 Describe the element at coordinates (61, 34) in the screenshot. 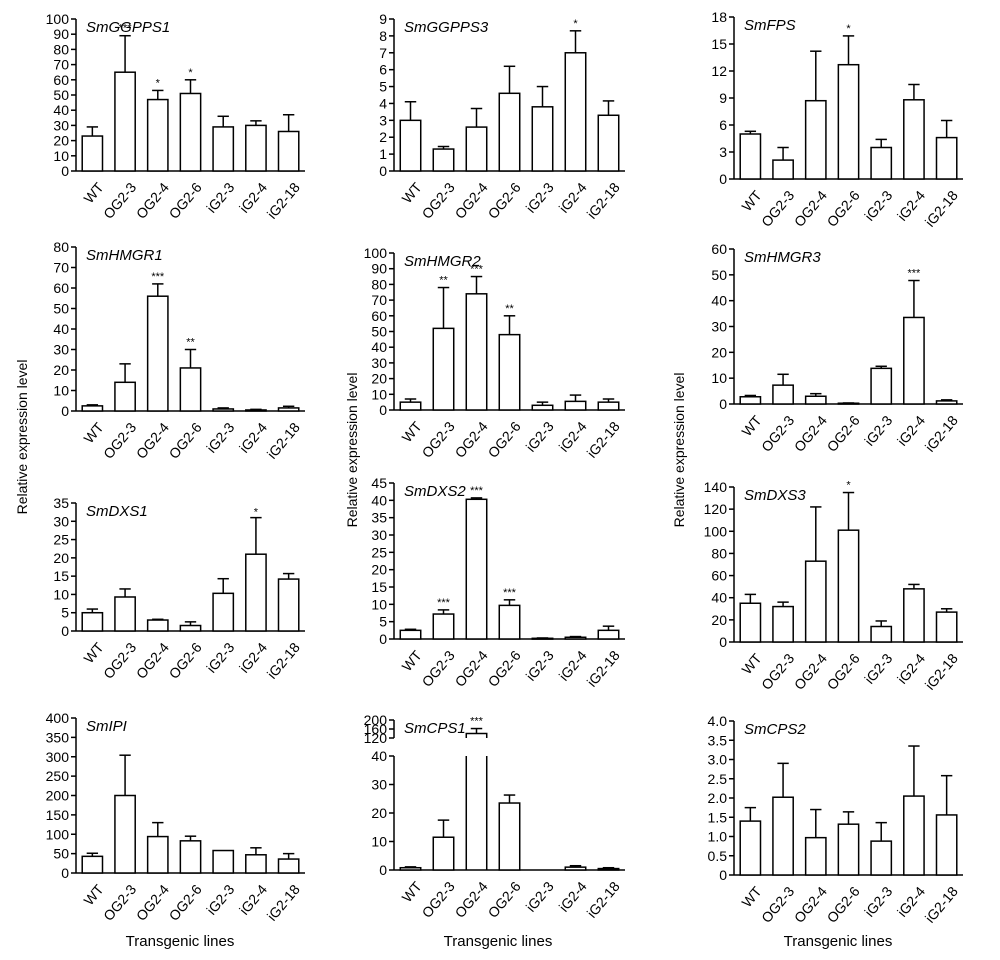

I see `y-tick-label: 90` at that location.